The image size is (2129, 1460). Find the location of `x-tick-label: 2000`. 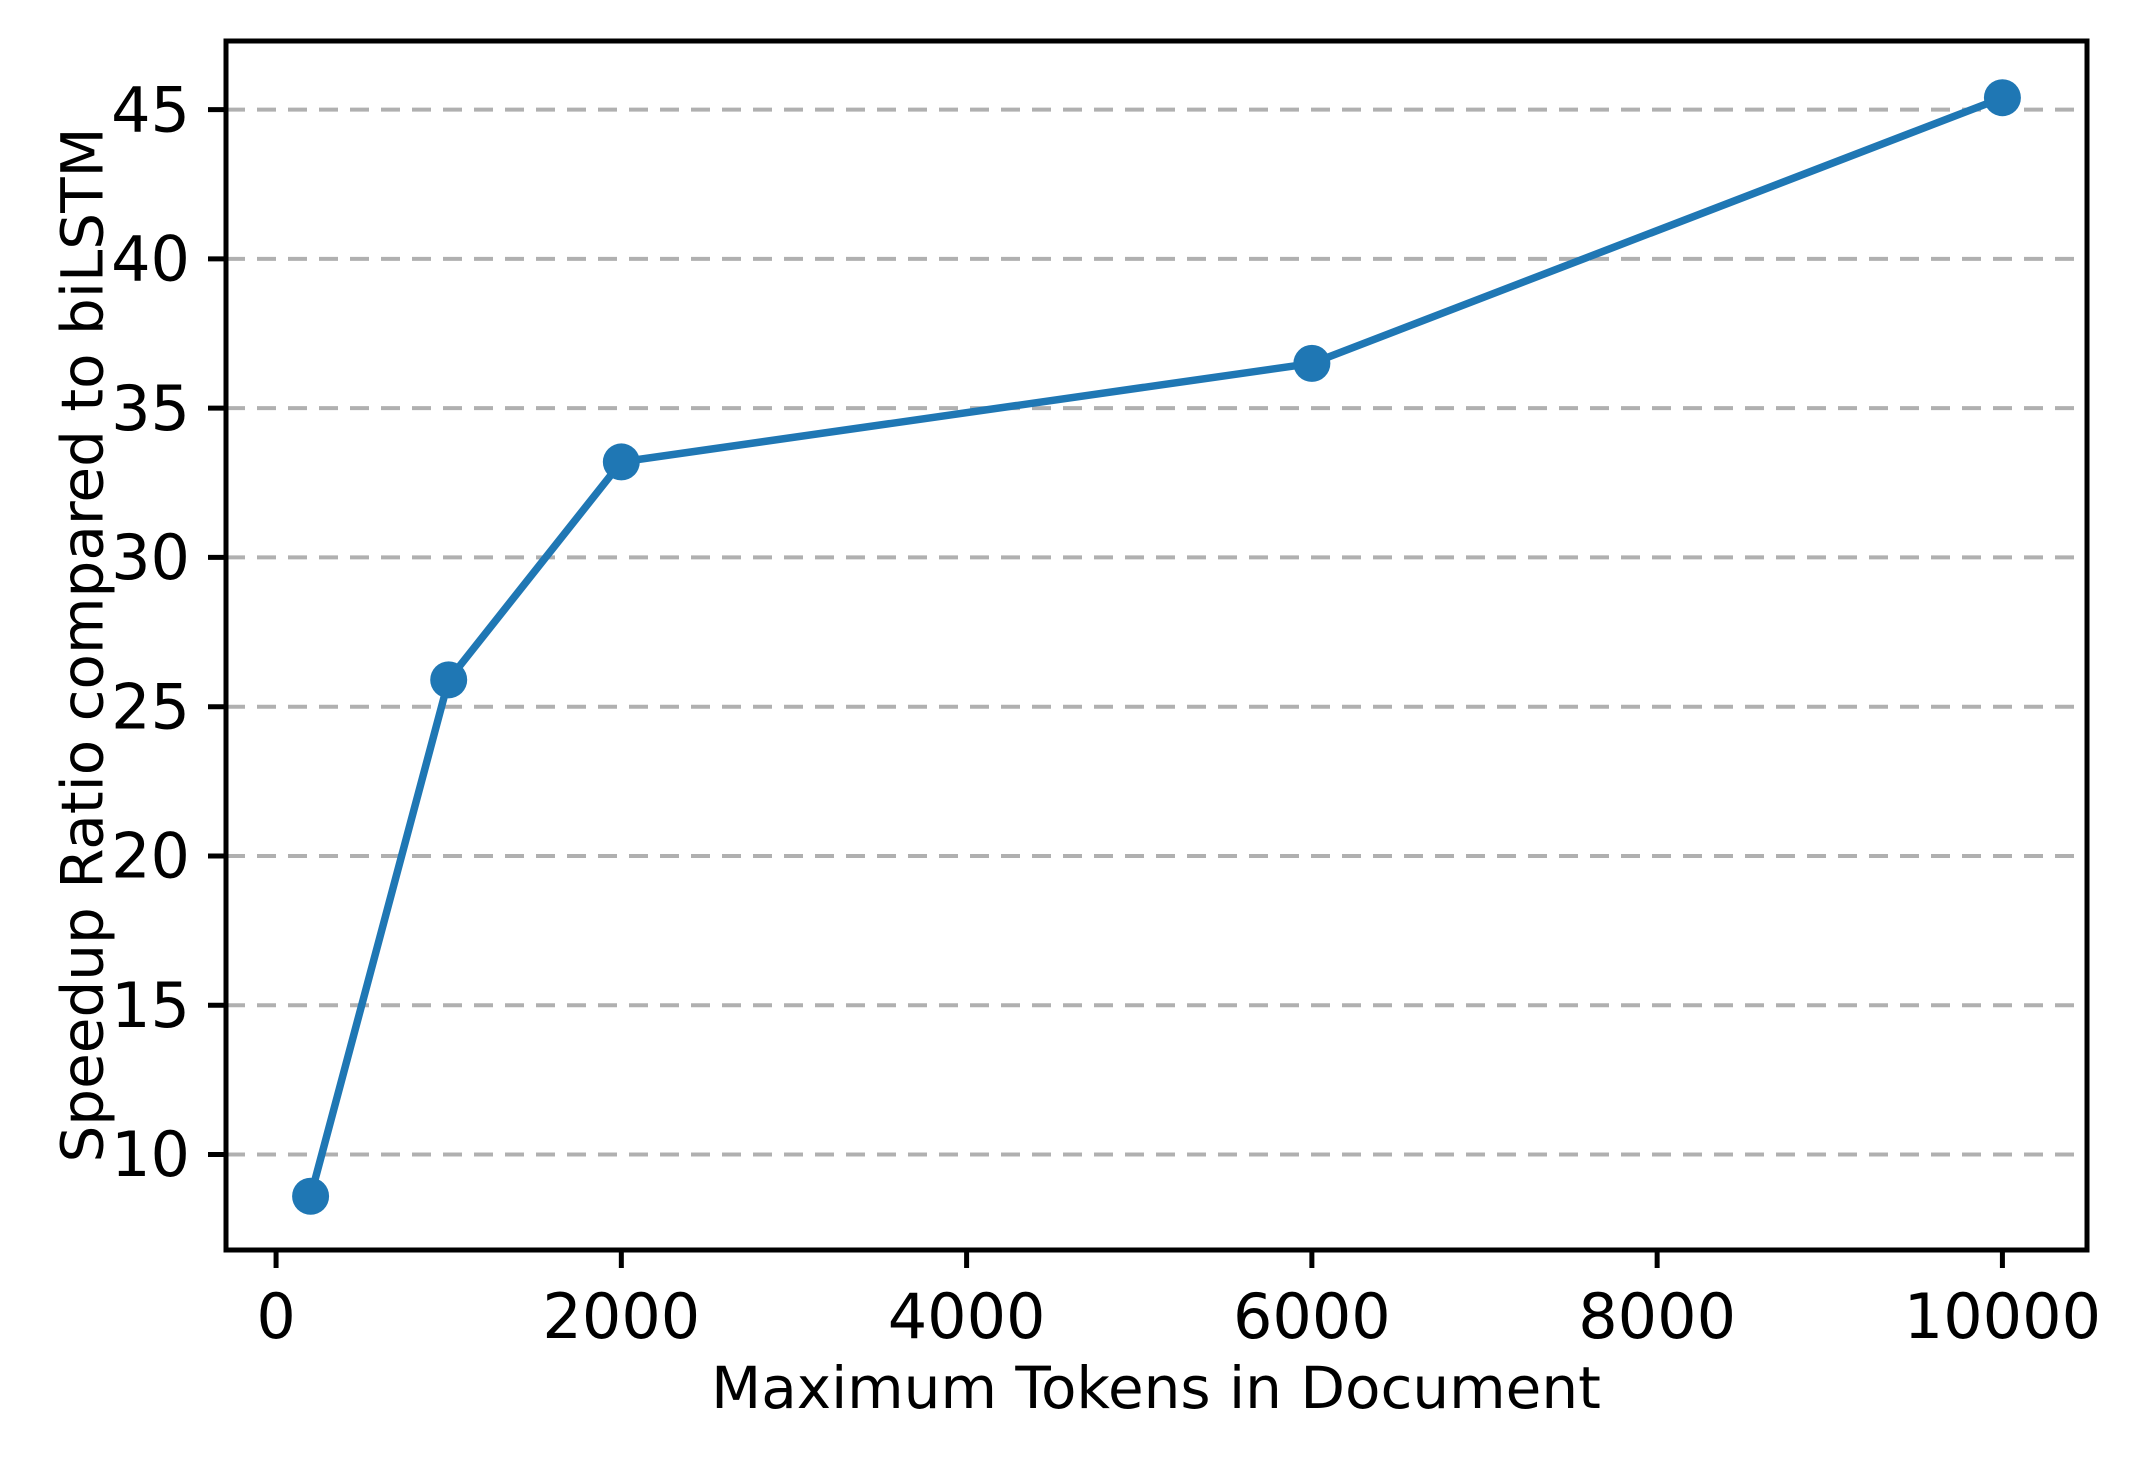

x-tick-label: 2000 is located at coordinates (621, 1316).